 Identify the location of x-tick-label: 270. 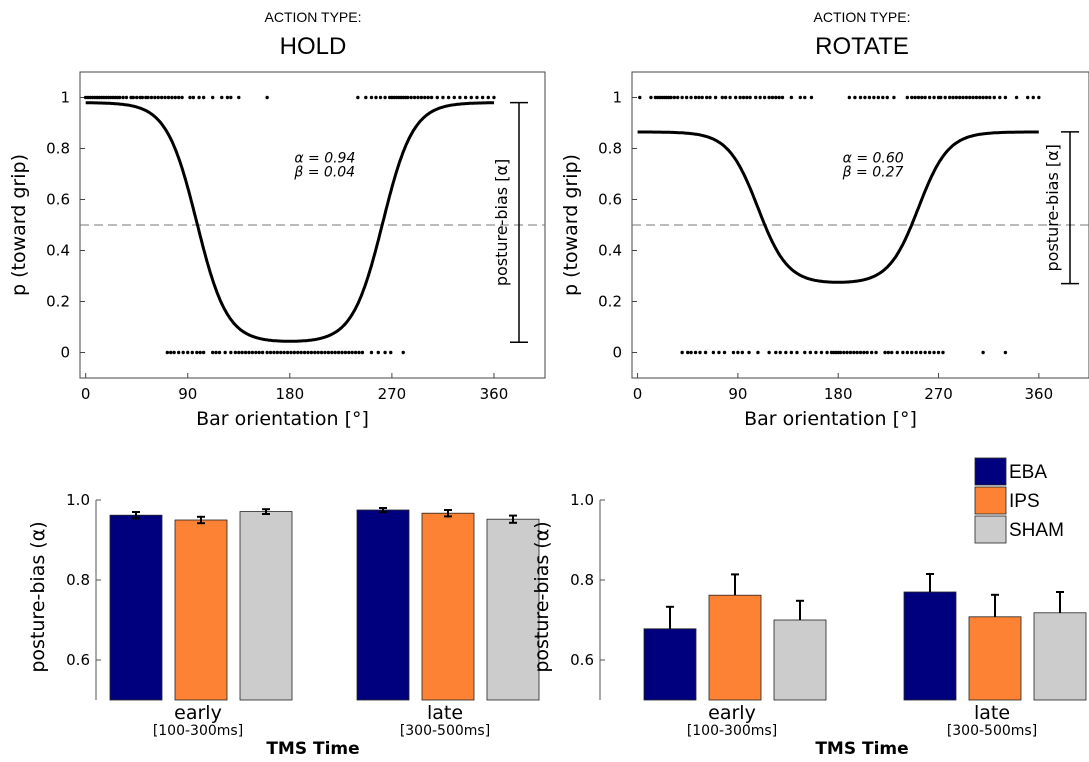
(938, 394).